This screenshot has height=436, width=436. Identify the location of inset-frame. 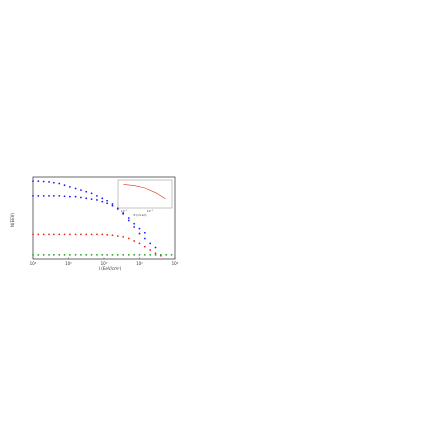
(145, 194).